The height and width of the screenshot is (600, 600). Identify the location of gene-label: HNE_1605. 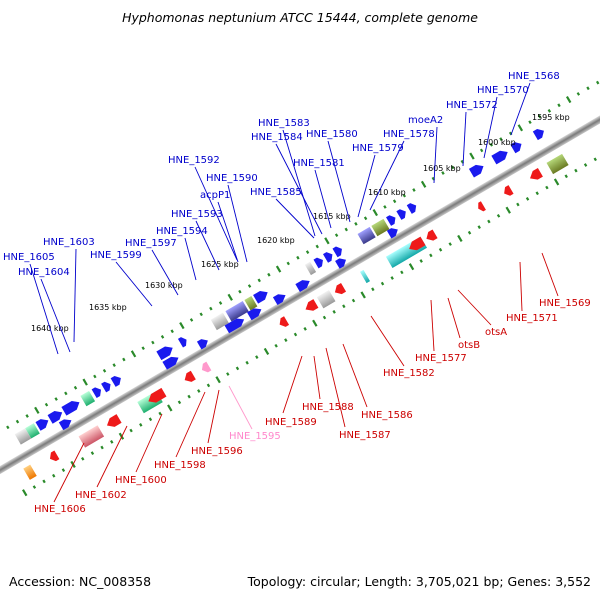
(29, 257).